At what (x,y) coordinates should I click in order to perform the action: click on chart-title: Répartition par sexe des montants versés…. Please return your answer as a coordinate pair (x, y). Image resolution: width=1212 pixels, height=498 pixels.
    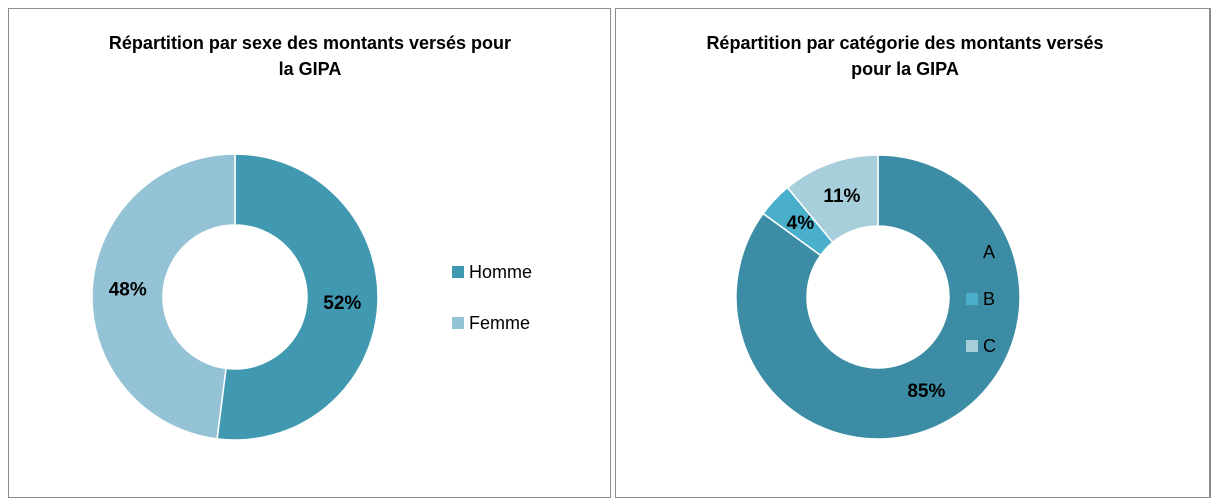
    Looking at the image, I should click on (310, 56).